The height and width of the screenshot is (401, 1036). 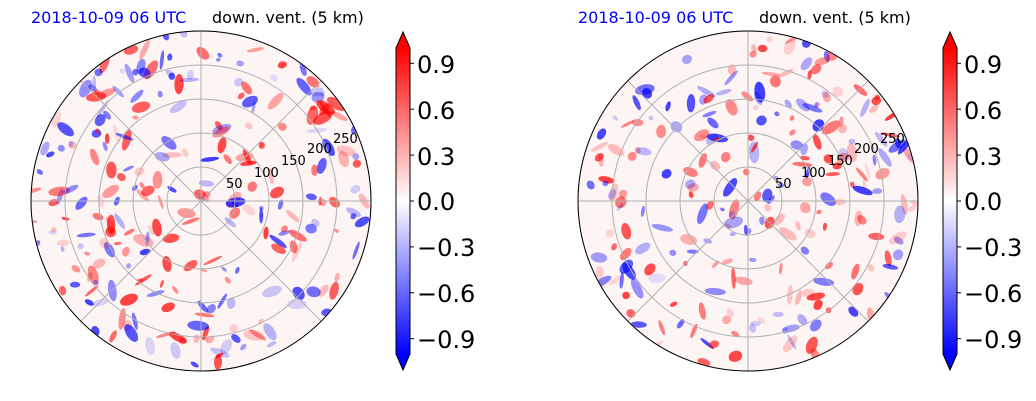 I want to click on panel-1-colorbar-tick-0.0: 0.0, so click(x=436, y=202).